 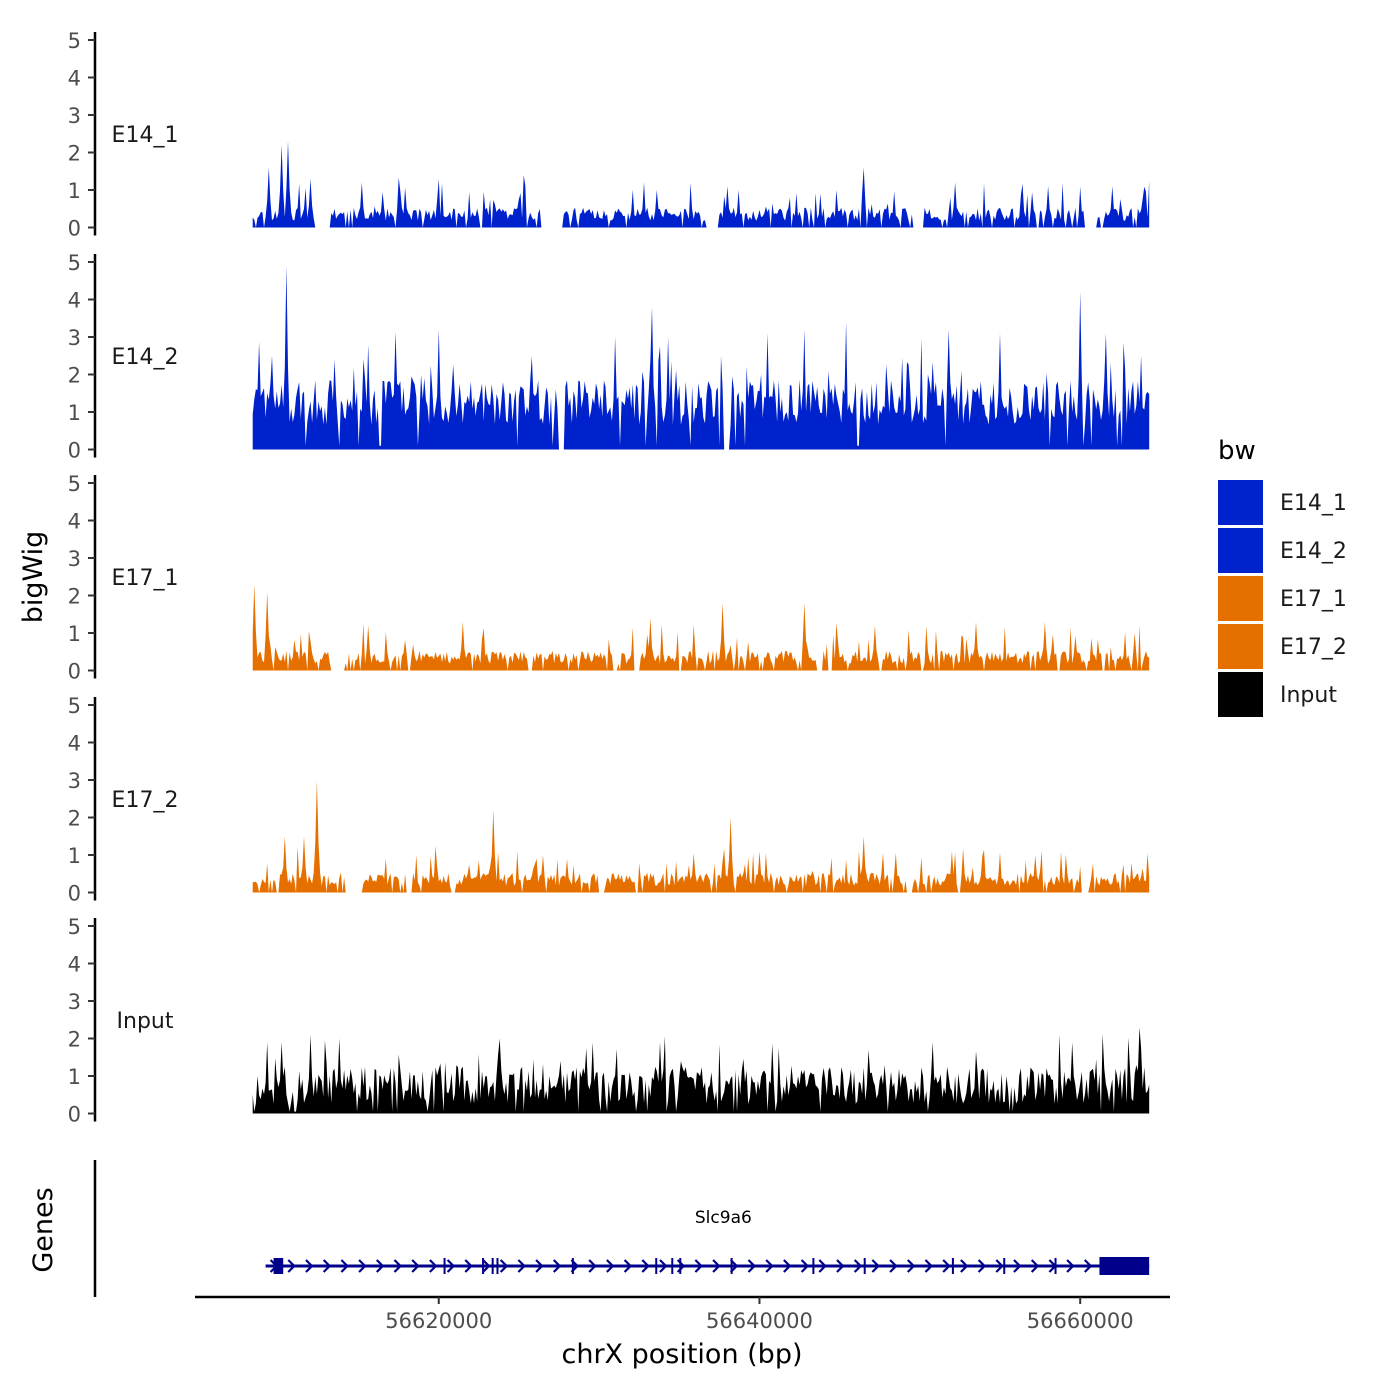 I want to click on track-label: E14_1, so click(x=145, y=135).